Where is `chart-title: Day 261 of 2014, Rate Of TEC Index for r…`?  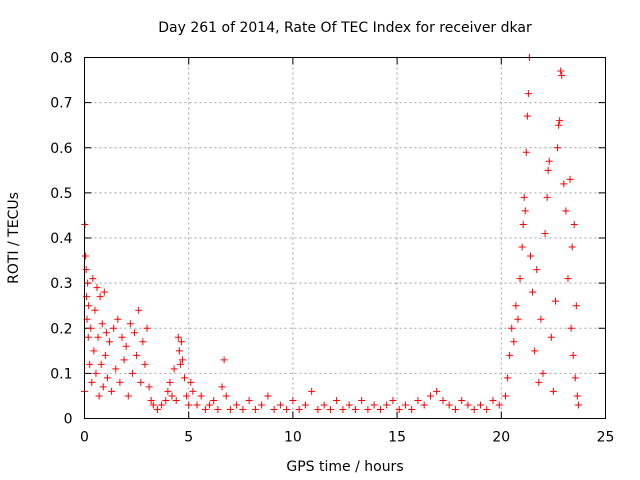 chart-title: Day 261 of 2014, Rate Of TEC Index for r… is located at coordinates (345, 28).